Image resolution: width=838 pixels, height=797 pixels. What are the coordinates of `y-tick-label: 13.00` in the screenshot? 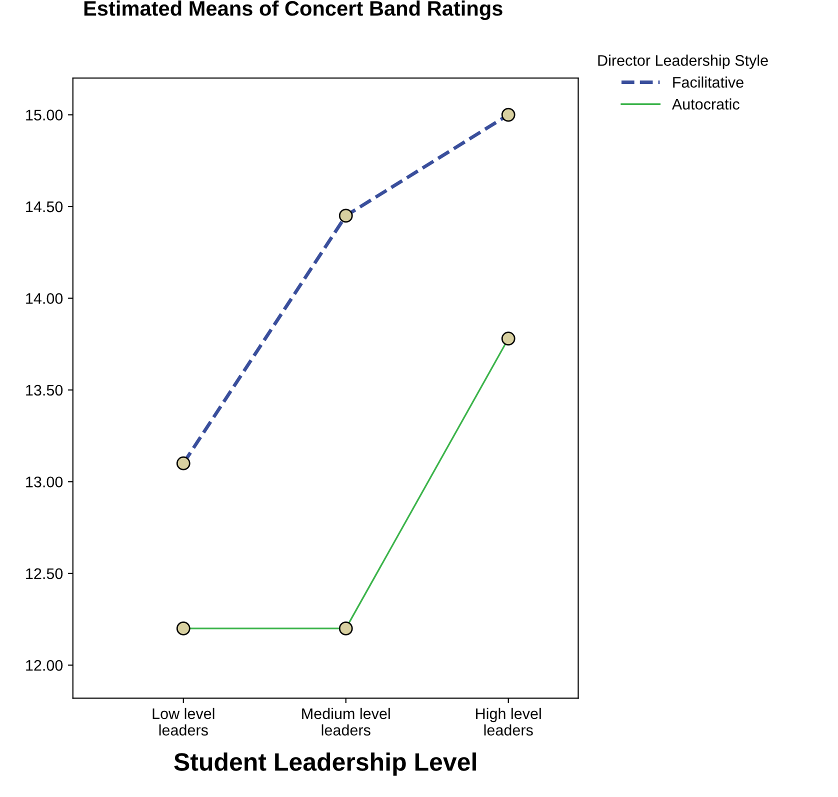 It's located at (44, 482).